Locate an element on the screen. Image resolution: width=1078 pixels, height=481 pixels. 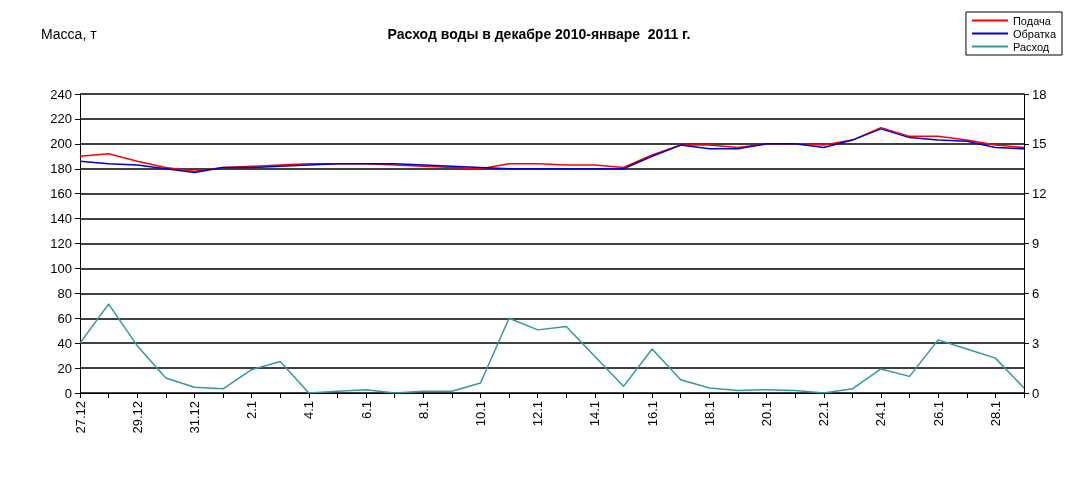
y-tick-label: 120 is located at coordinates (61, 243).